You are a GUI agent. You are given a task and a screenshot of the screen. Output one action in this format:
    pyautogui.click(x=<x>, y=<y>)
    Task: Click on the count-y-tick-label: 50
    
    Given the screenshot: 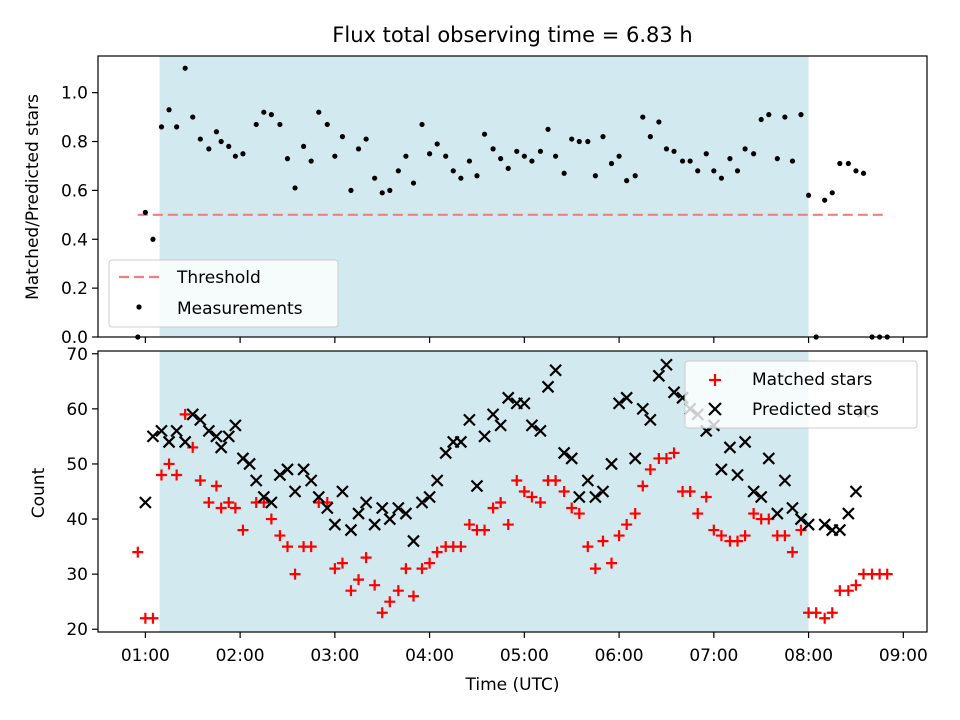 What is the action you would take?
    pyautogui.click(x=77, y=465)
    